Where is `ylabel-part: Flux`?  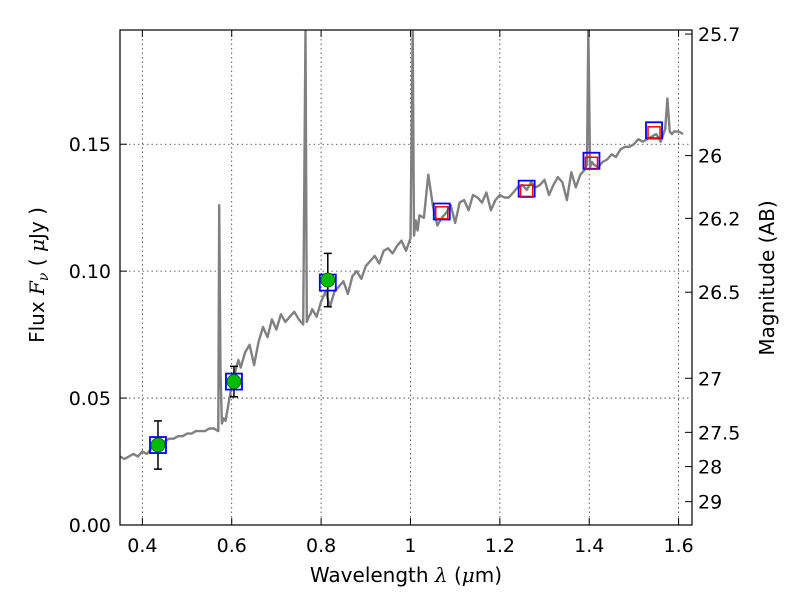
ylabel-part: Flux is located at coordinates (37, 319).